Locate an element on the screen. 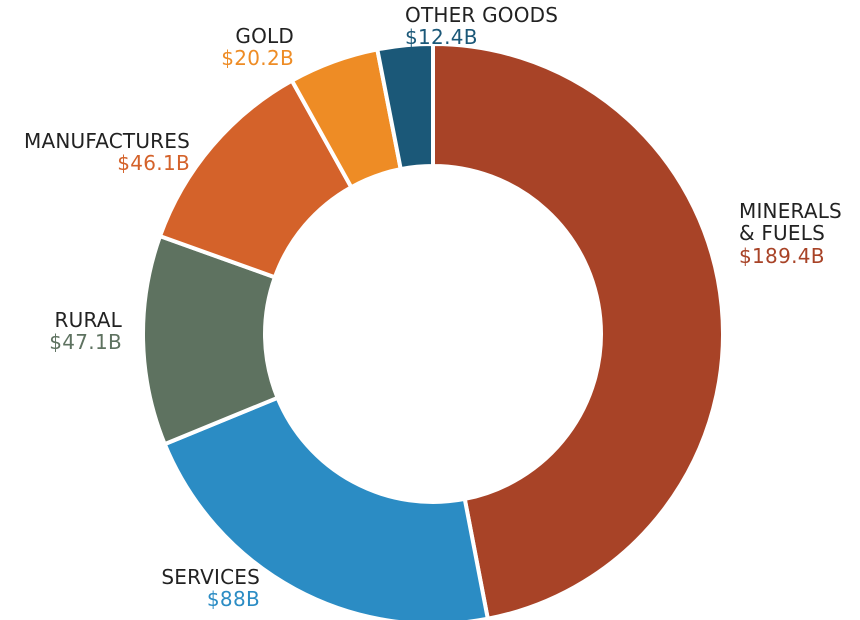  label-gold: GOLD $20.2B is located at coordinates (257, 47).